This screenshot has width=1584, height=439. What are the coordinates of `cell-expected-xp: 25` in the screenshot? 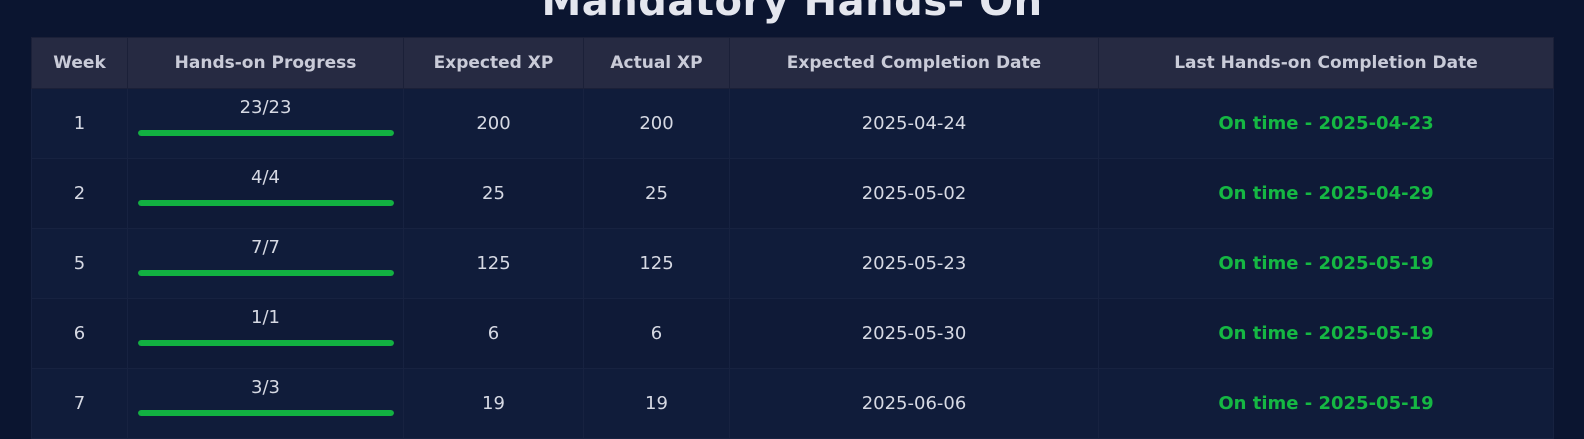 It's located at (493, 193).